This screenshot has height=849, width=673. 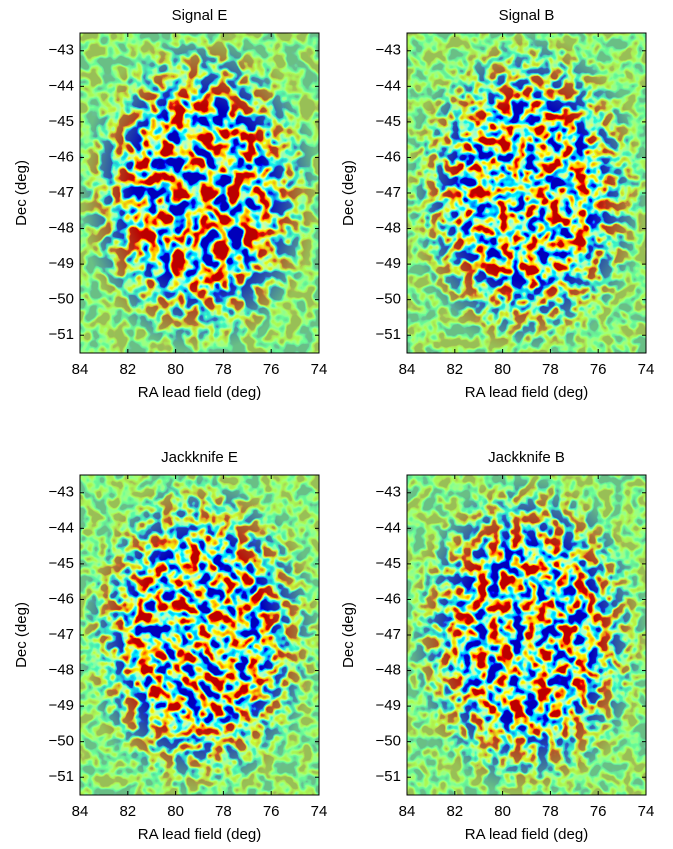 I want to click on chart-title: Jackknife E, so click(x=199, y=457).